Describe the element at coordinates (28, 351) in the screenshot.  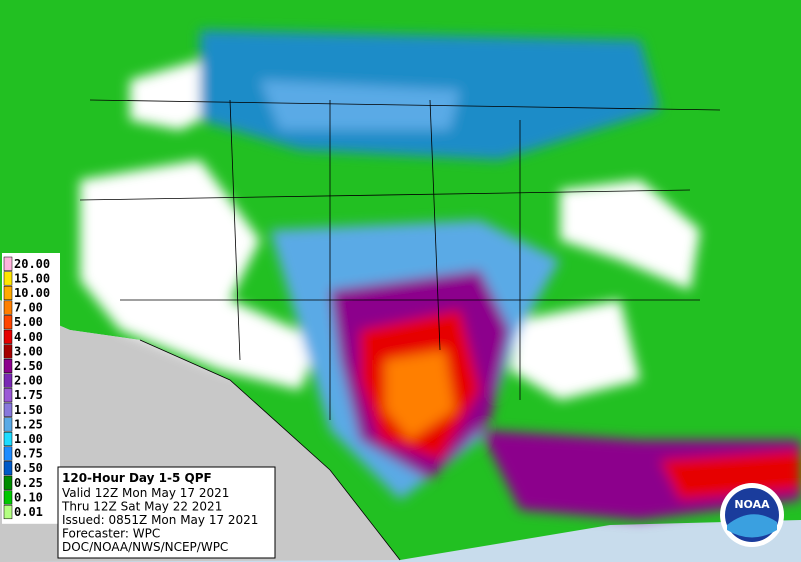
I see `legend-label: 3.00` at that location.